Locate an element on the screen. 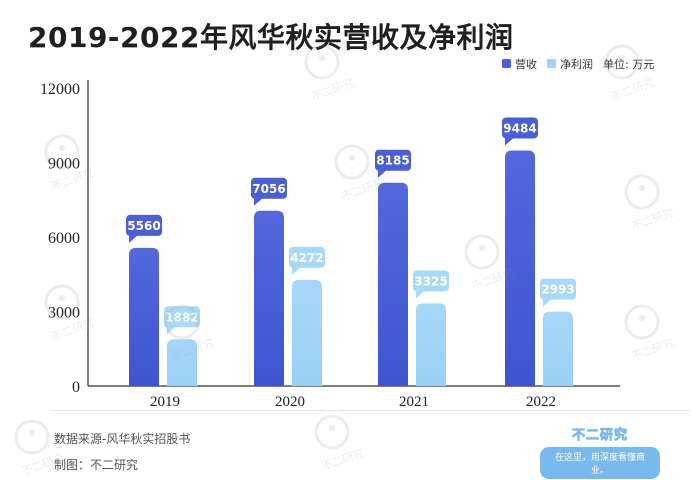  data-label: 7056 is located at coordinates (268, 189).